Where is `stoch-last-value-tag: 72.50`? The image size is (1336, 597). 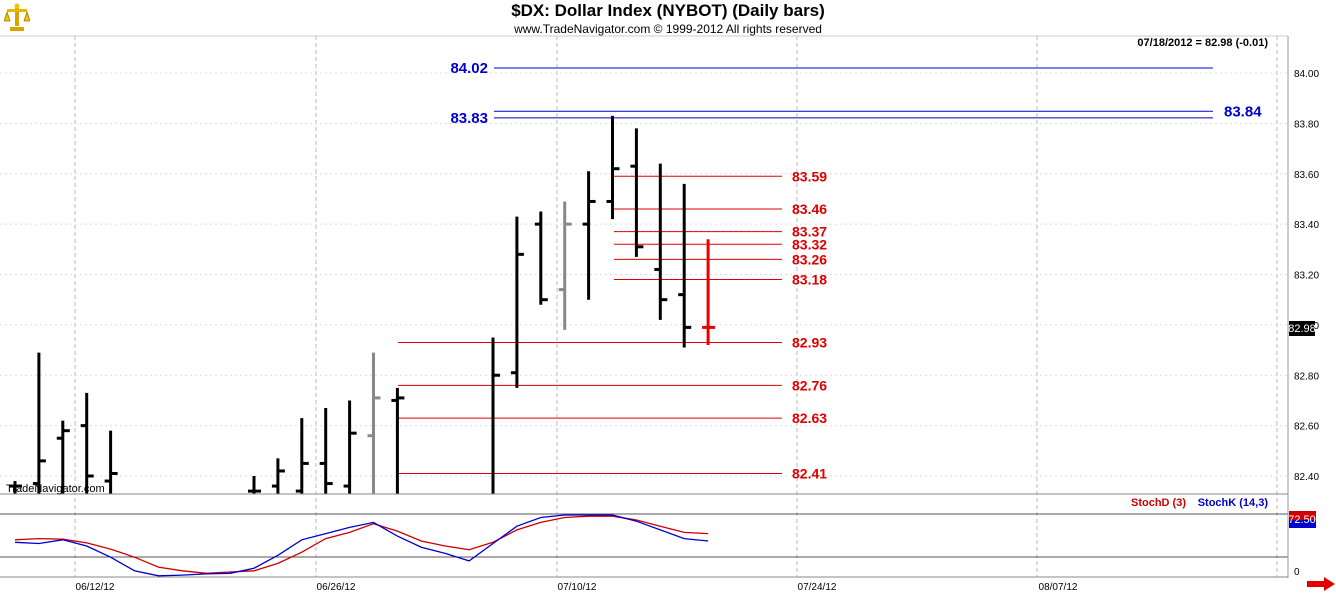
stoch-last-value-tag: 72.50 is located at coordinates (1302, 520).